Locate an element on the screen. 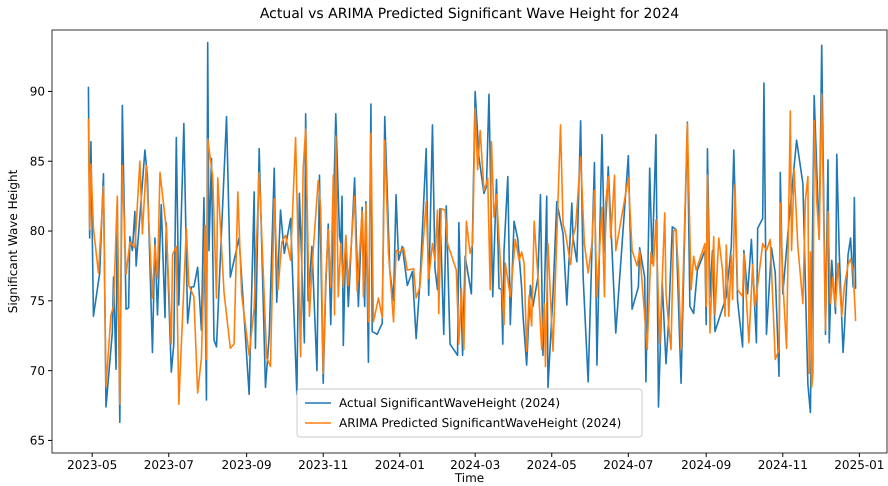 The height and width of the screenshot is (486, 888). x-tick-label: 2025-01 is located at coordinates (859, 465).